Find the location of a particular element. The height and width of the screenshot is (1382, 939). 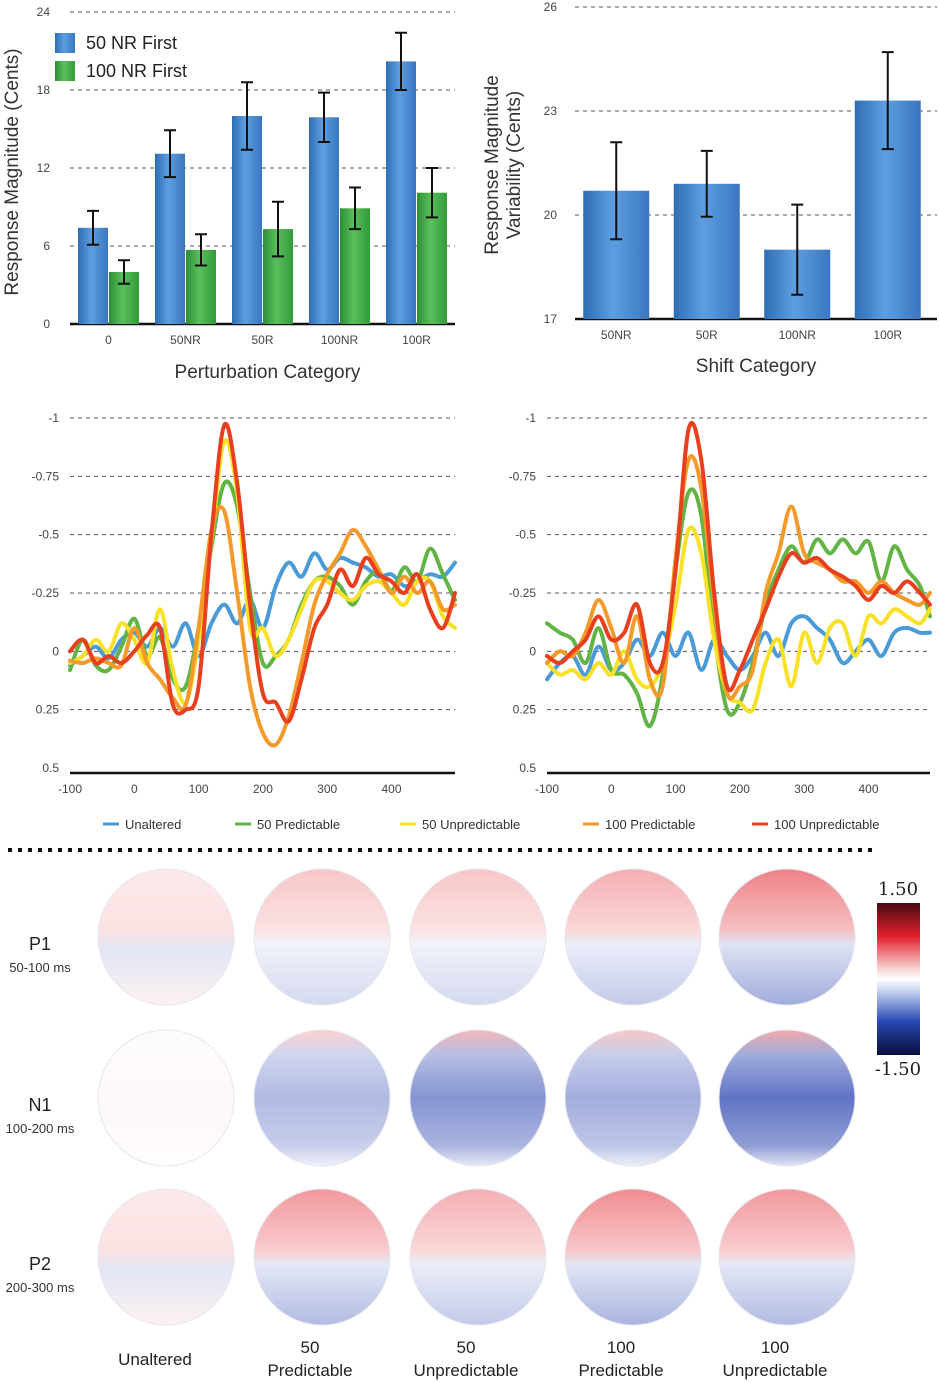

x-axis-title: Perturbation Category is located at coordinates (268, 372).